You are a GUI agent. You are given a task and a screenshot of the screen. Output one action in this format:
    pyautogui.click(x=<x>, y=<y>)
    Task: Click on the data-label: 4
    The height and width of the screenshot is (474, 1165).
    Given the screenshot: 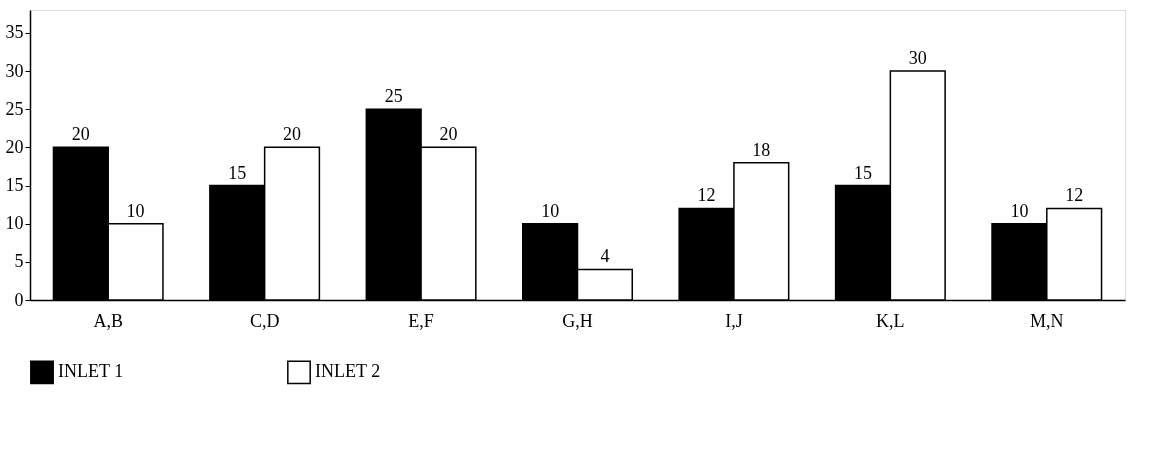 What is the action you would take?
    pyautogui.click(x=605, y=256)
    